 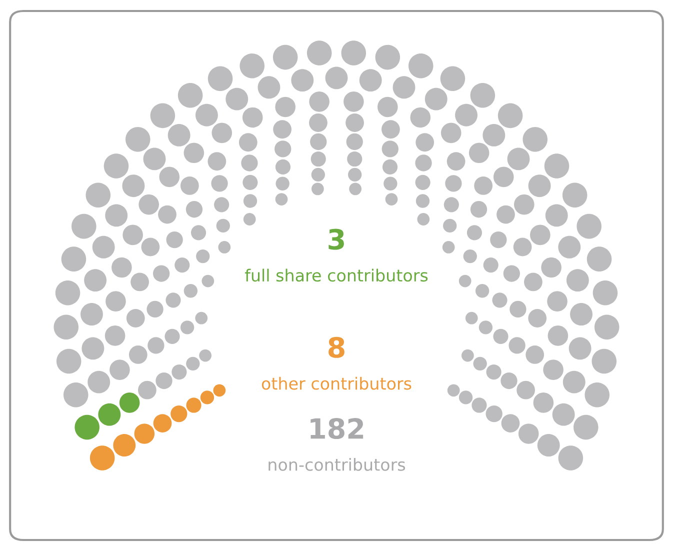 What do you see at coordinates (336, 239) in the screenshot?
I see `data-label: 3` at bounding box center [336, 239].